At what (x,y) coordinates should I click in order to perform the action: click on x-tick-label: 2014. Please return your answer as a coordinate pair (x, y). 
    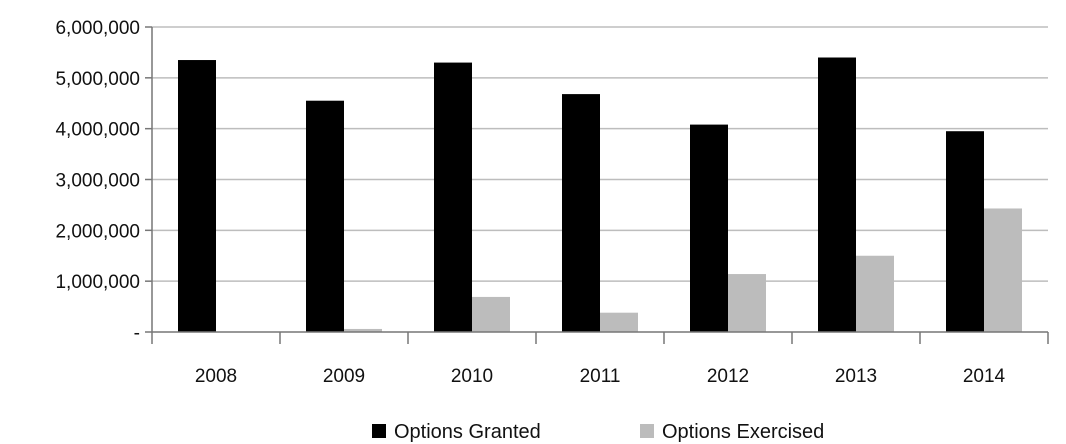
    Looking at the image, I should click on (984, 376).